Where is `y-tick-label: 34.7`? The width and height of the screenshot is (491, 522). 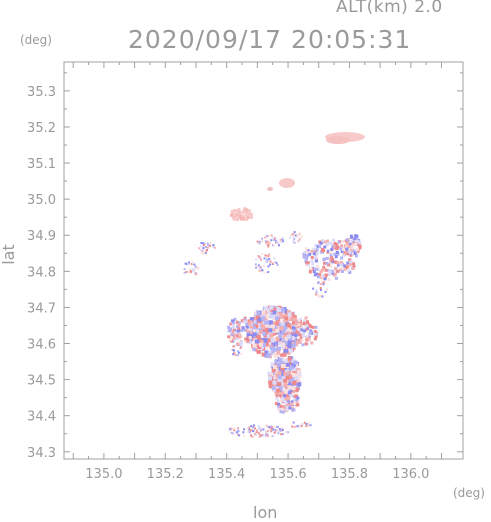
y-tick-label: 34.7 is located at coordinates (41, 308).